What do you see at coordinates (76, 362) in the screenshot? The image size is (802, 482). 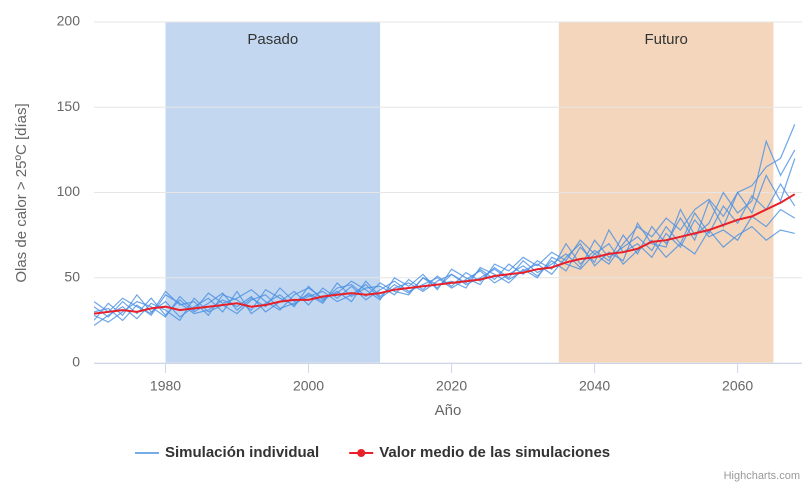 I see `y-tick-label: 0` at bounding box center [76, 362].